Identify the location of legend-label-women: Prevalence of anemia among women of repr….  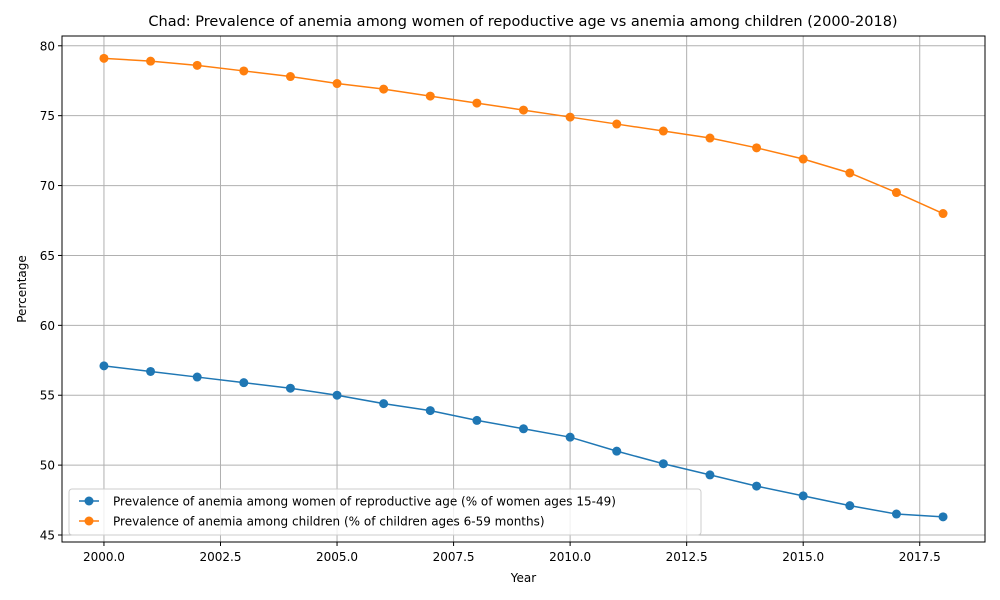
(364, 502).